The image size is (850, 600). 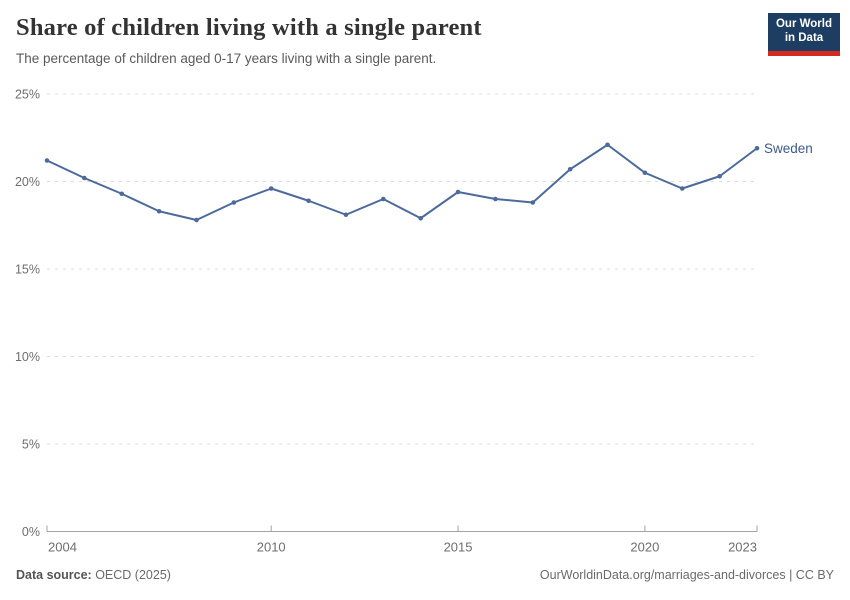 What do you see at coordinates (757, 148) in the screenshot?
I see `data-point-2023` at bounding box center [757, 148].